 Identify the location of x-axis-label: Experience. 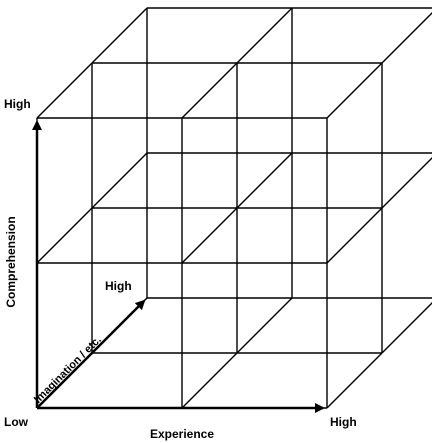
(182, 434).